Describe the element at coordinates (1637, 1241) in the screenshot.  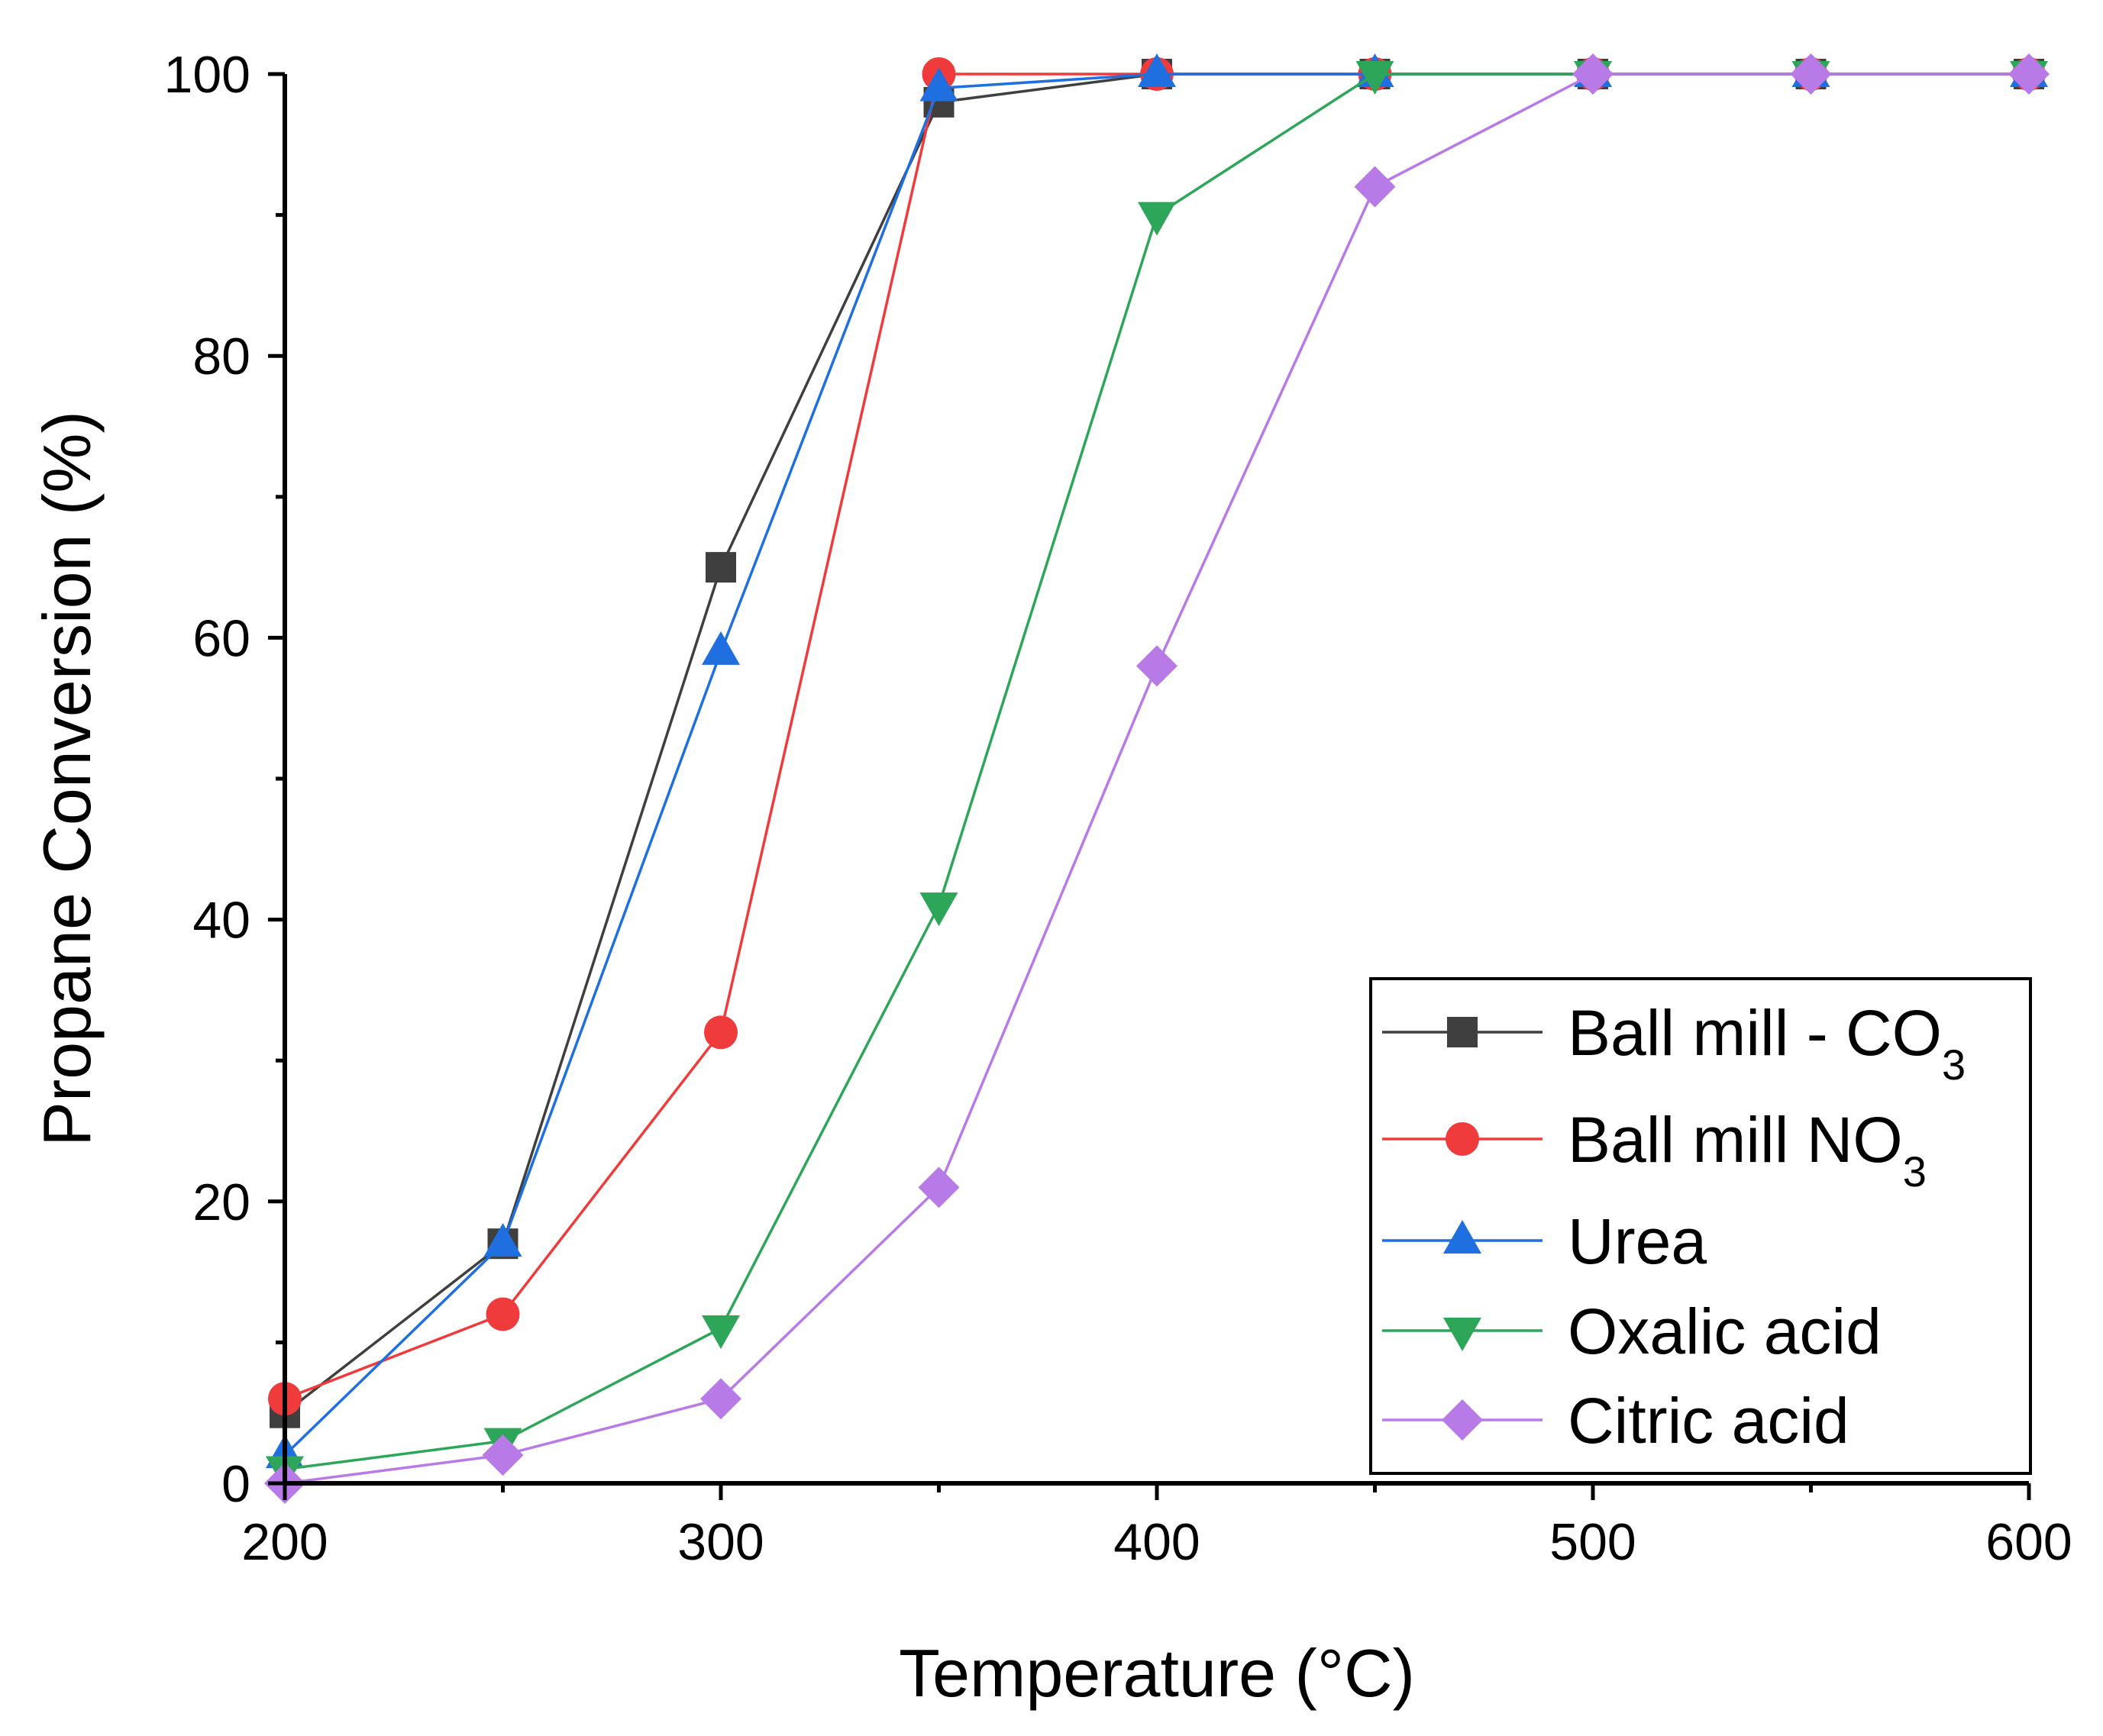
I see `legend-label: Urea` at that location.